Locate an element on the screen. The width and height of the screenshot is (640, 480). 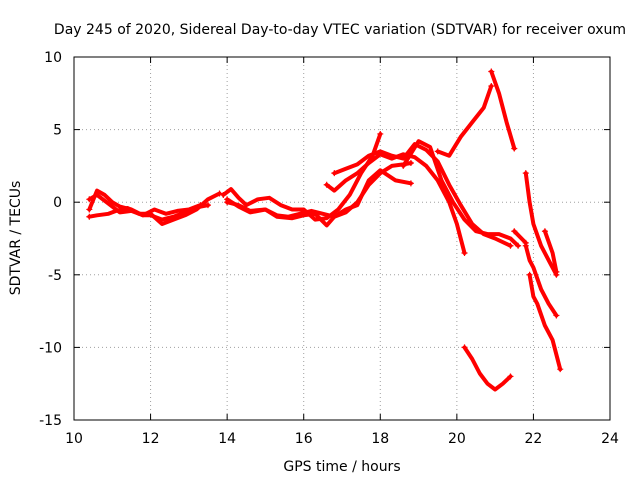
series-s10 is located at coordinates (464, 121).